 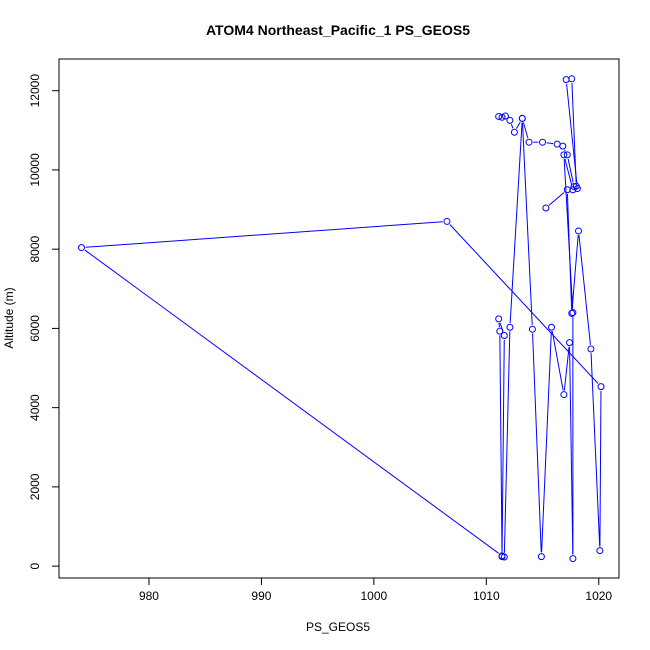 I want to click on x-tick-label: 990, so click(x=261, y=596).